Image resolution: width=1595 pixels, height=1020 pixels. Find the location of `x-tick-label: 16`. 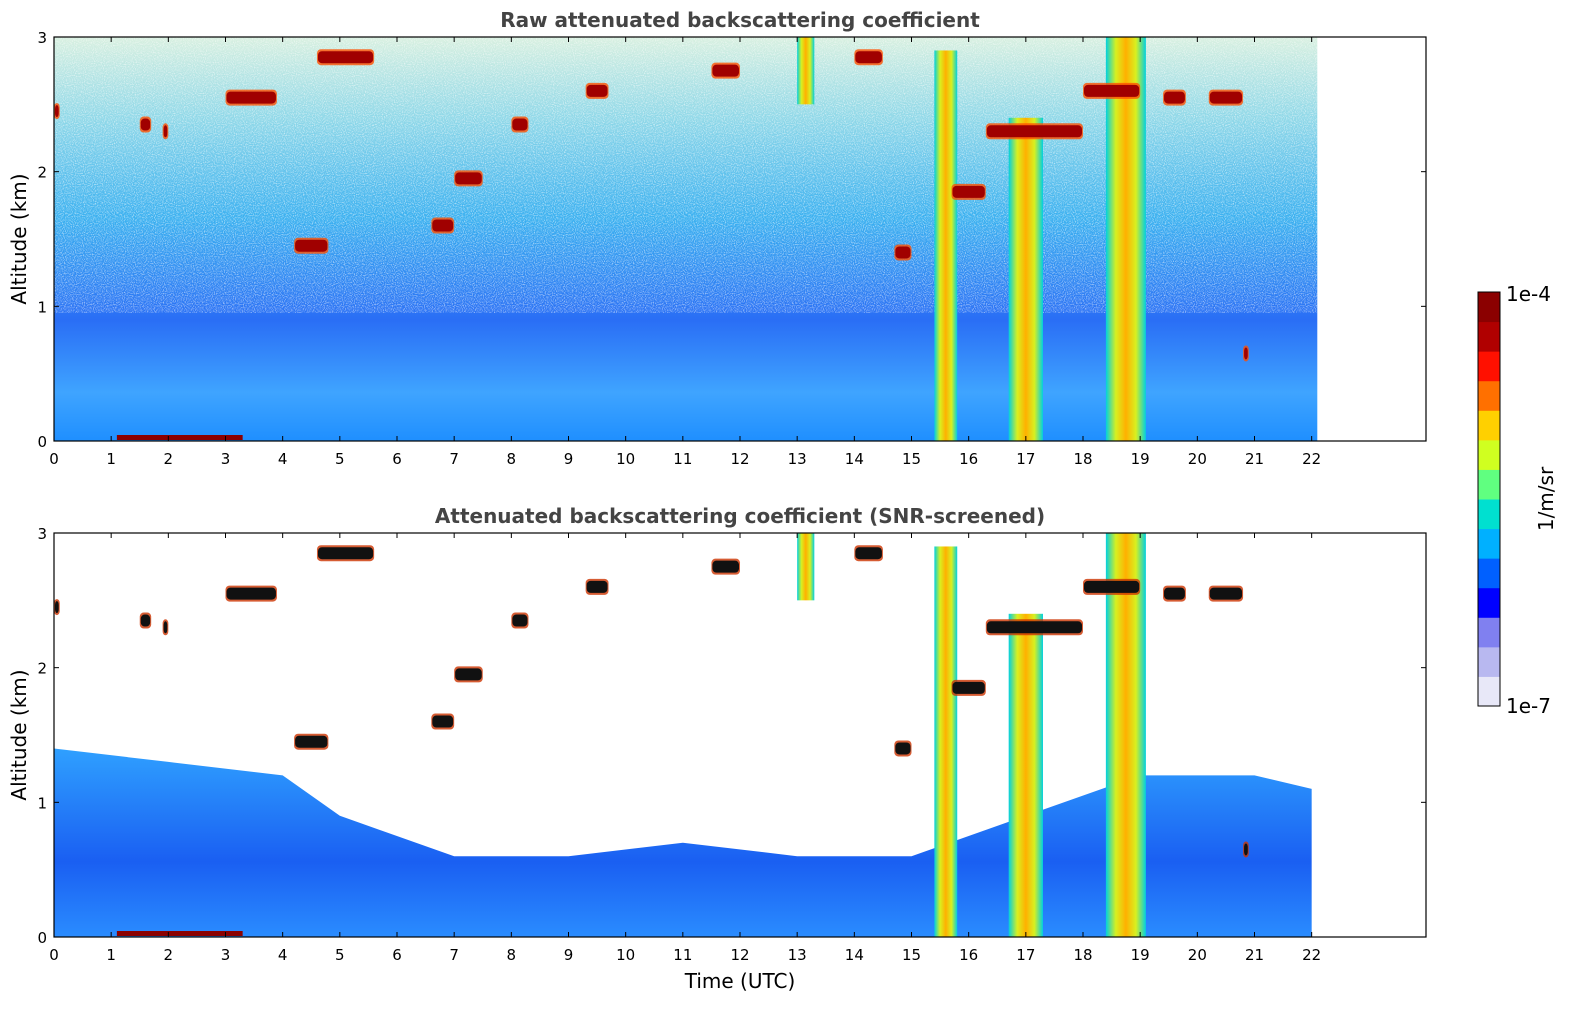

x-tick-label: 16 is located at coordinates (968, 955).